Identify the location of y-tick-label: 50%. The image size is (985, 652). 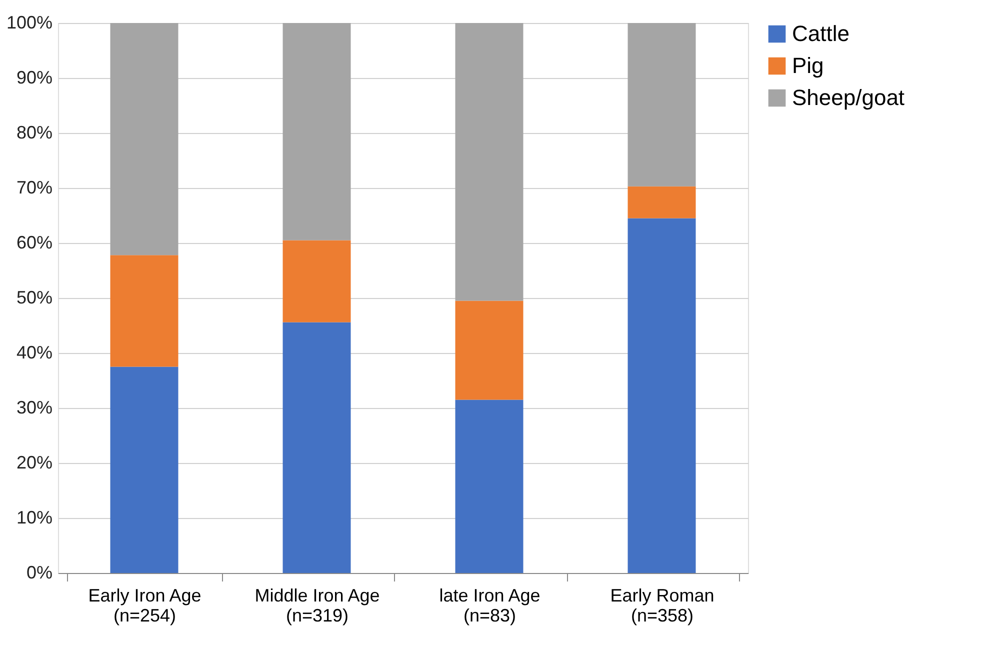
(34, 298).